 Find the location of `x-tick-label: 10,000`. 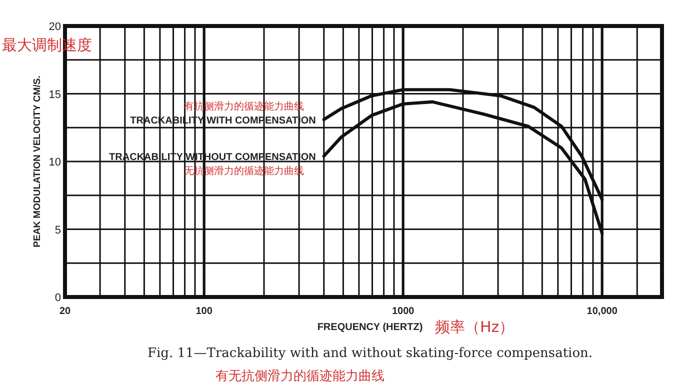

x-tick-label: 10,000 is located at coordinates (602, 311).